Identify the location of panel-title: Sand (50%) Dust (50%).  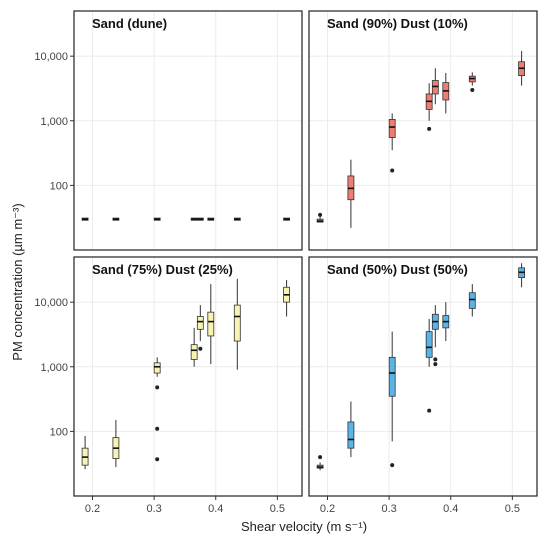
(397, 269).